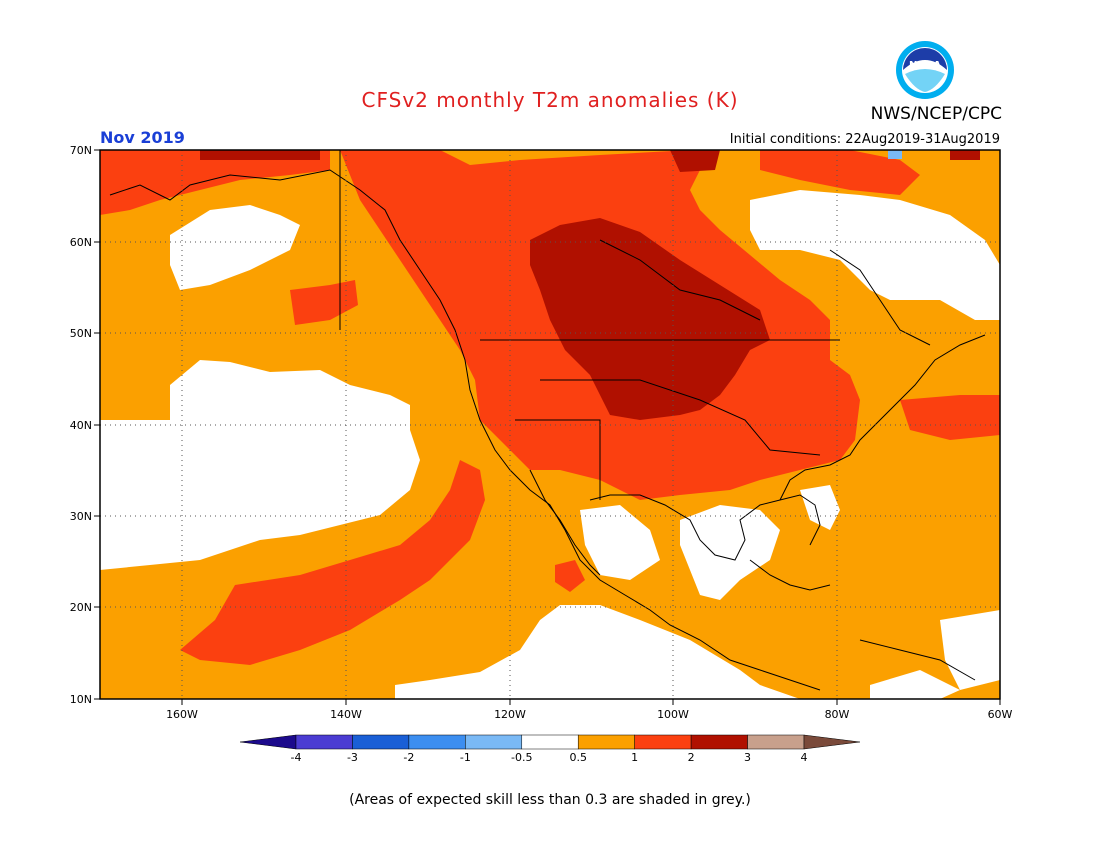  What do you see at coordinates (81, 333) in the screenshot?
I see `lat-label: 50N` at bounding box center [81, 333].